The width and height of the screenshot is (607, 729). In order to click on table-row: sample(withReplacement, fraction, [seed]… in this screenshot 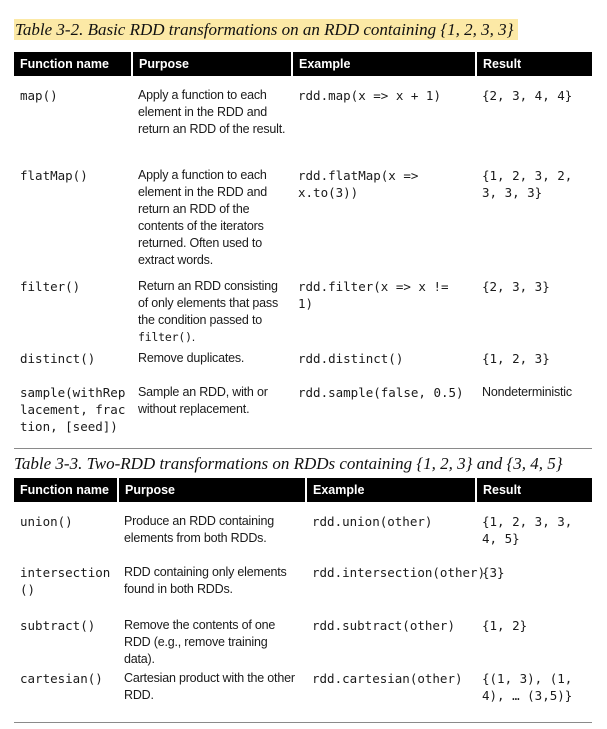, I will do `click(303, 416)`.